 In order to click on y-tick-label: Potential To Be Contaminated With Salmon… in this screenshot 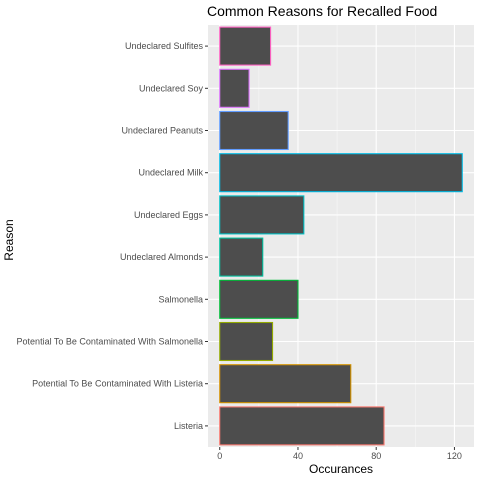, I will do `click(110, 342)`.